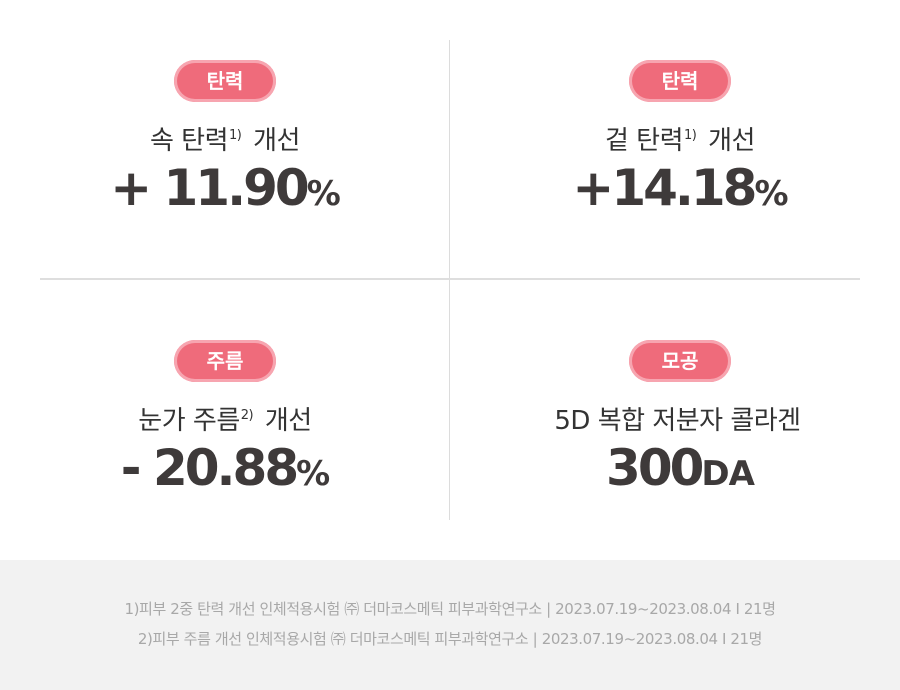 Image resolution: width=900 pixels, height=690 pixels. I want to click on stat-label: 겉 탄력1) 개선, so click(680, 141).